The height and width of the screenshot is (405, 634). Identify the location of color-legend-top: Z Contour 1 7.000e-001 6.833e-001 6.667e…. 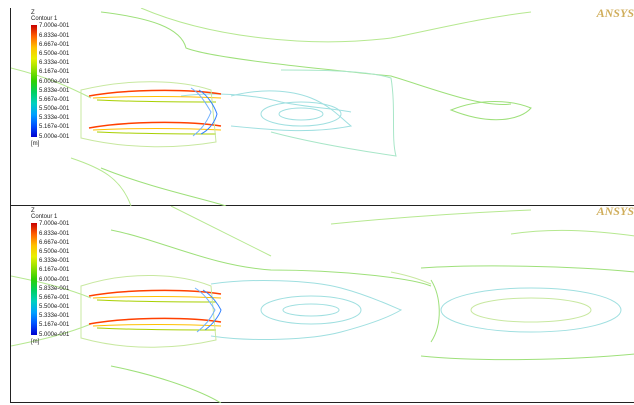
(61, 79).